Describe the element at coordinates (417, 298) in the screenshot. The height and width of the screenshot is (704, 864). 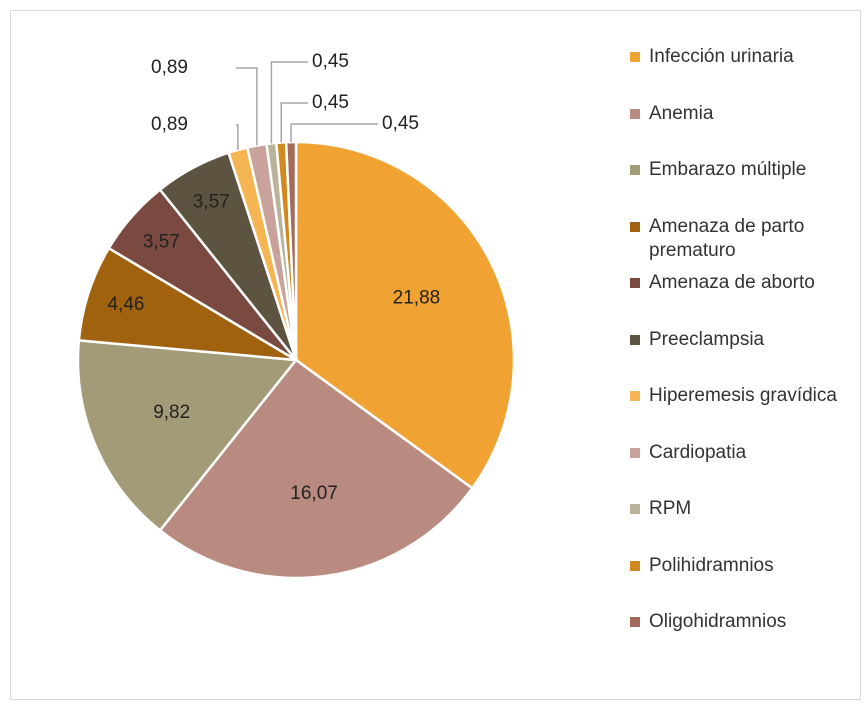
I see `data-label: 21,88` at that location.